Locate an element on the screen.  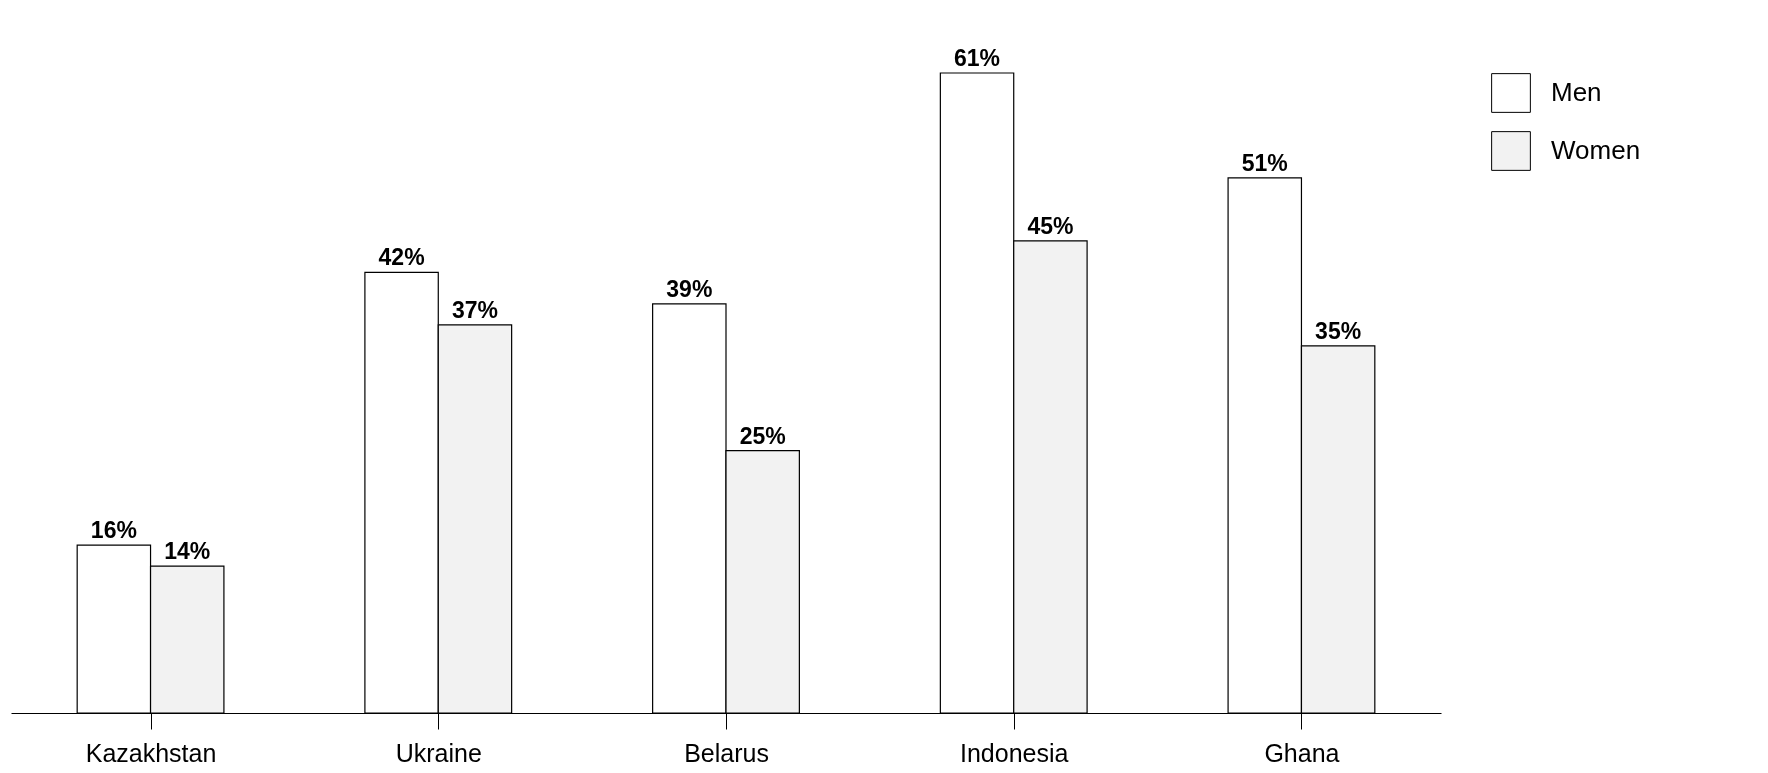
data-label: 42% is located at coordinates (401, 257).